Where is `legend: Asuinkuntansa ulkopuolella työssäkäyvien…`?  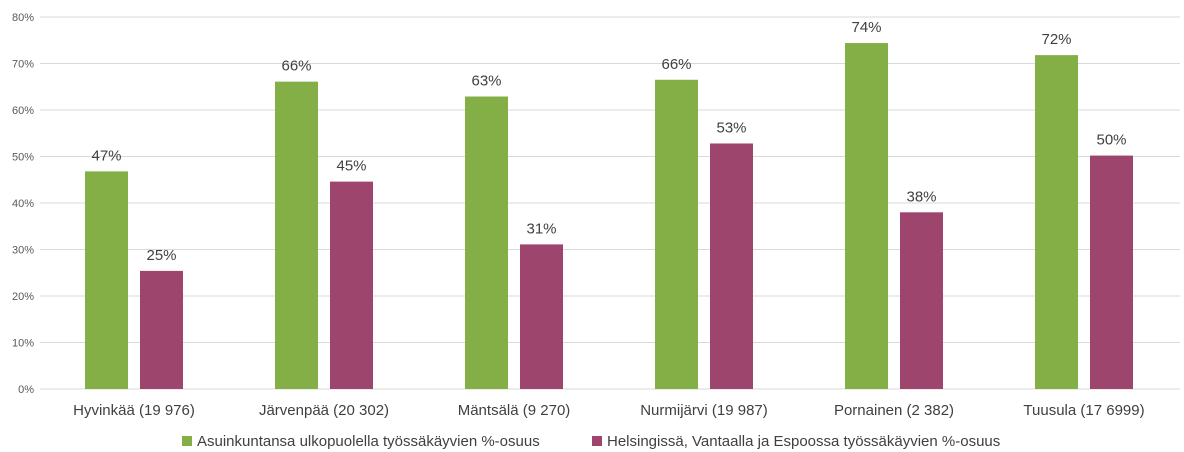
legend: Asuinkuntansa ulkopuolella työssäkäyvien… is located at coordinates (591, 441).